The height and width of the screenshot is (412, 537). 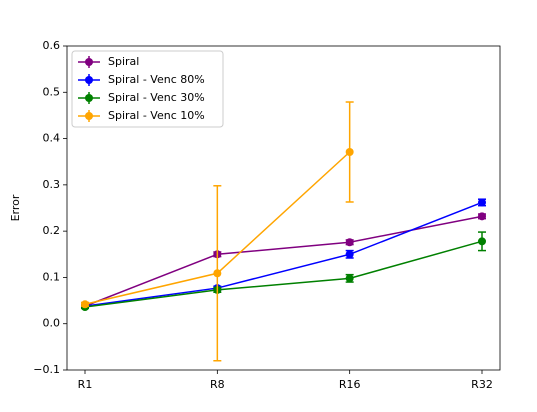 What do you see at coordinates (156, 79) in the screenshot?
I see `legend-label: Spiral - Venc 80%` at bounding box center [156, 79].